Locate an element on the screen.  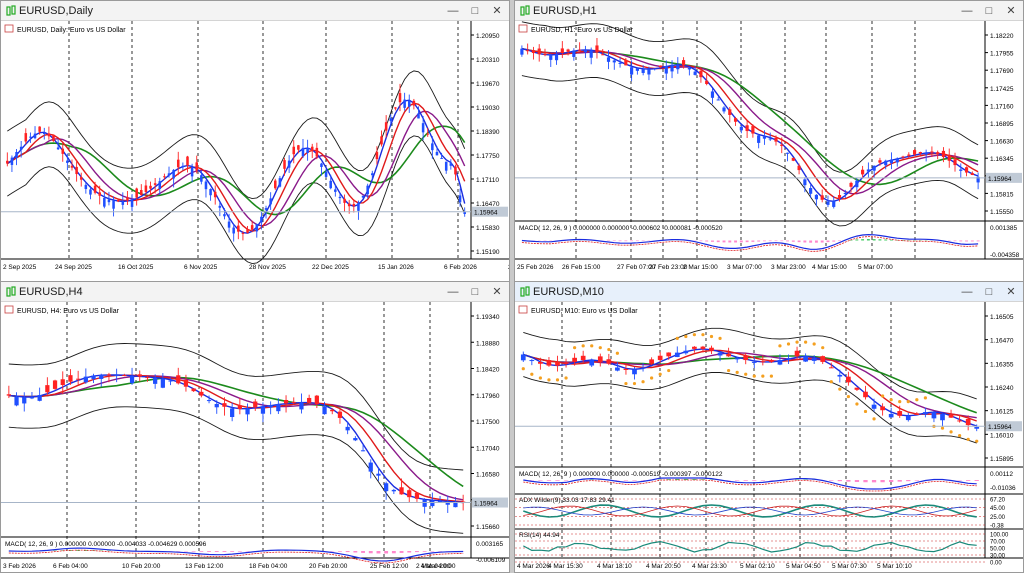
time-tick-label: 25 Feb 2026 is located at coordinates (535, 267).